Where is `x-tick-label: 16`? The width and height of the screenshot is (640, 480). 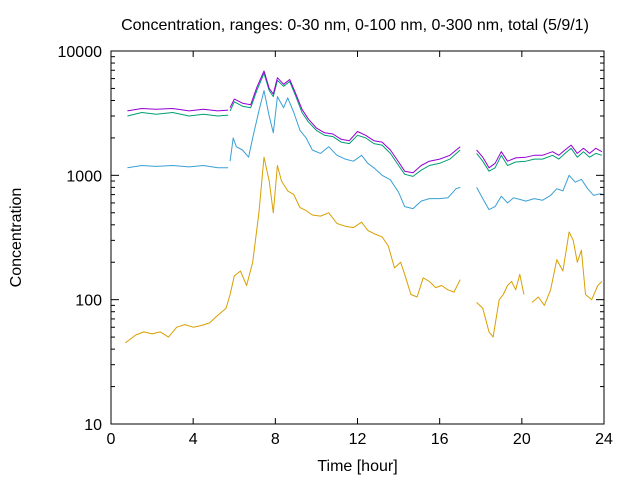
x-tick-label: 16 is located at coordinates (440, 439).